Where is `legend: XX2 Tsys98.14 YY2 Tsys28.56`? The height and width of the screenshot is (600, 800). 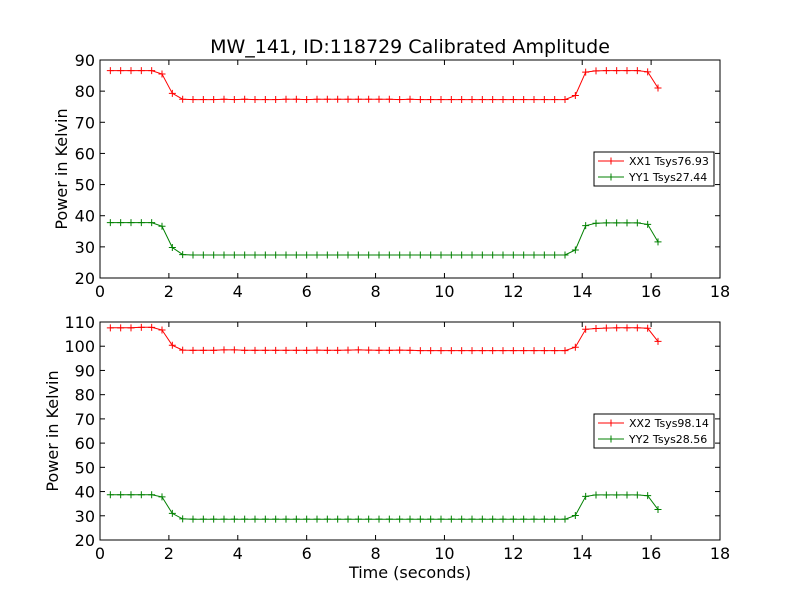 legend: XX2 Tsys98.14 YY2 Tsys28.56 is located at coordinates (654, 431).